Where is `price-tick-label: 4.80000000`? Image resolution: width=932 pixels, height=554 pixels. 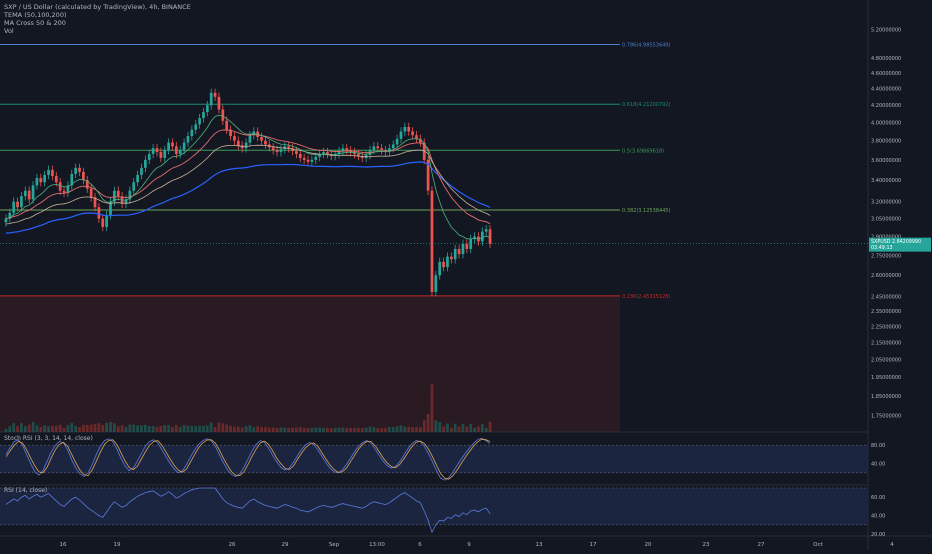 price-tick-label: 4.80000000 is located at coordinates (886, 59).